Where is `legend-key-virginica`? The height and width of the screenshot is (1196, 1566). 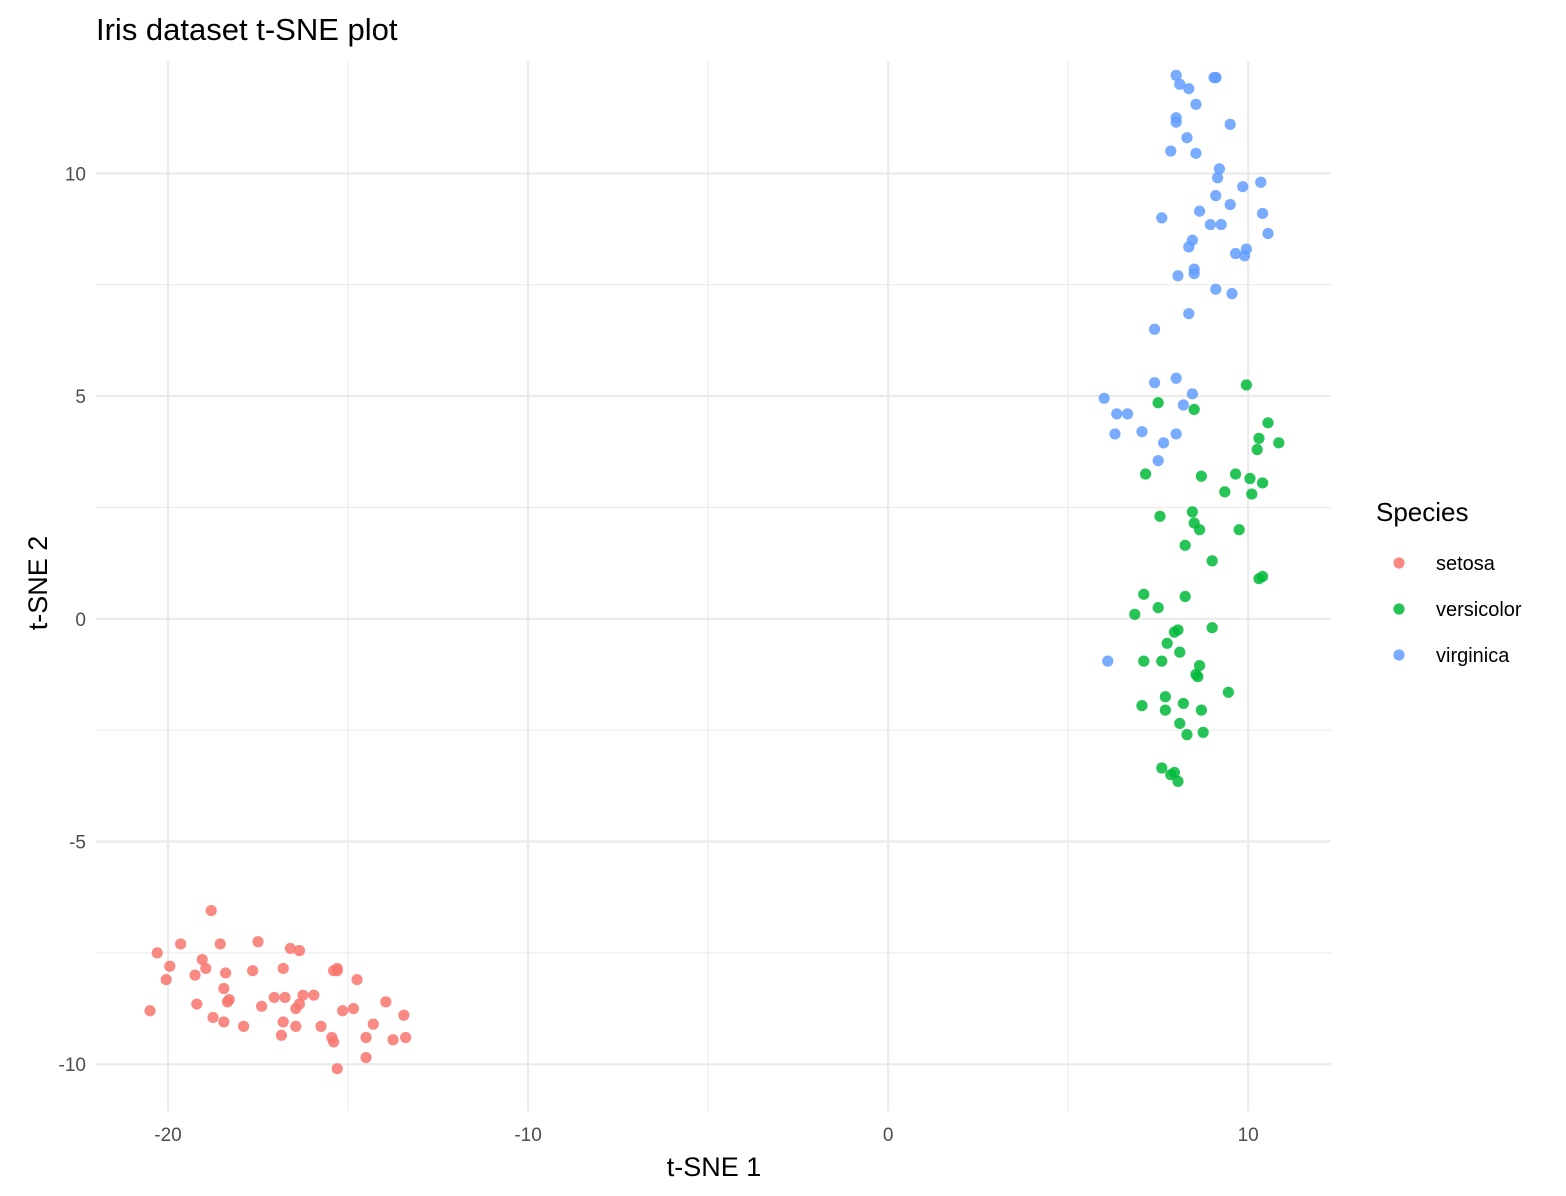 legend-key-virginica is located at coordinates (1399, 655).